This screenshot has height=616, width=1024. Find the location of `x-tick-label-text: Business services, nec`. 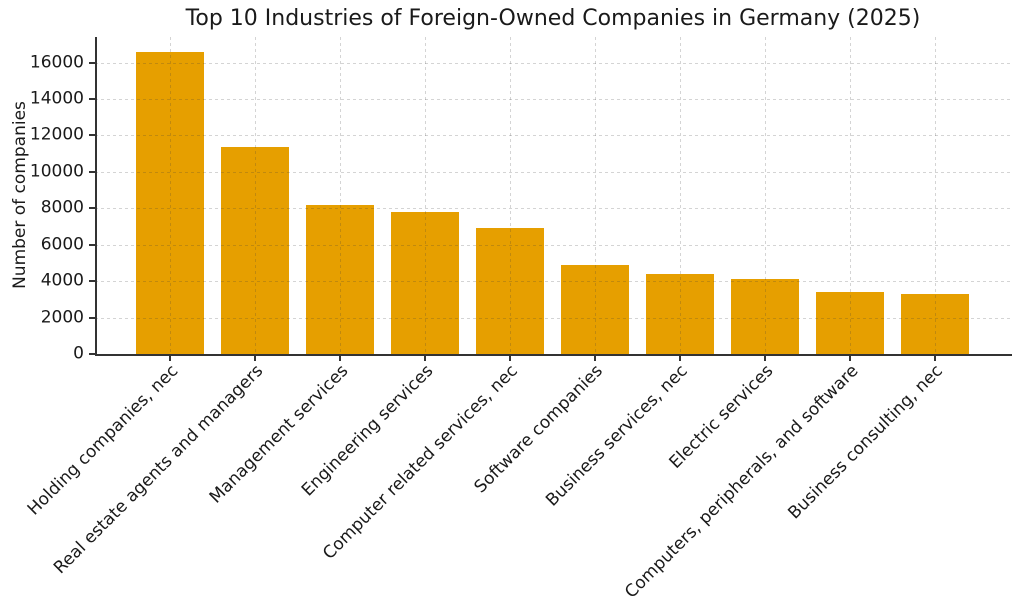

x-tick-label-text: Business services, nec is located at coordinates (617, 436).